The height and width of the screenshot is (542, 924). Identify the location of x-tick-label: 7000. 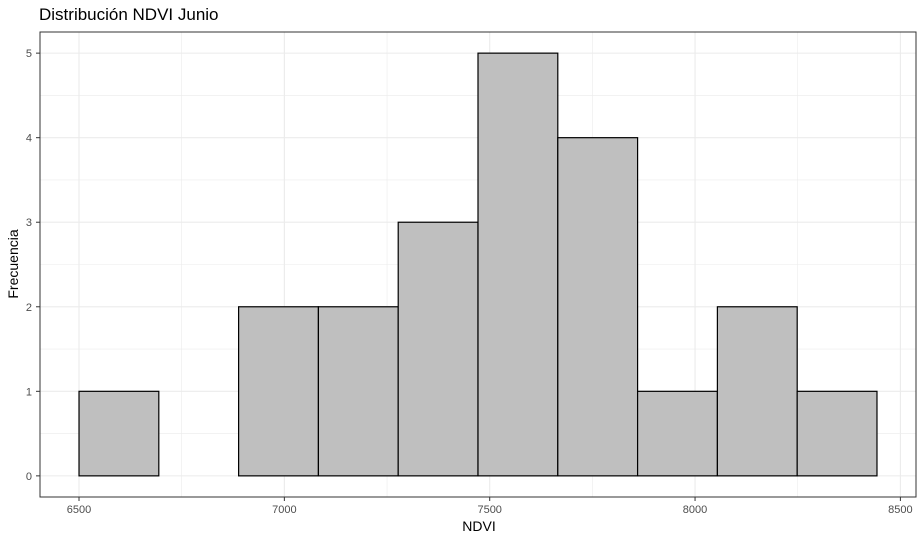
(284, 510).